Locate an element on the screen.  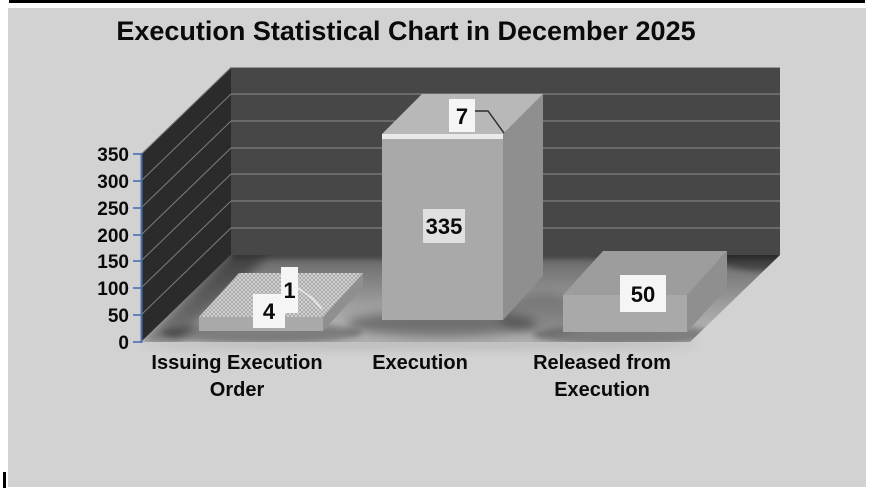
text-cursor is located at coordinates (4, 480).